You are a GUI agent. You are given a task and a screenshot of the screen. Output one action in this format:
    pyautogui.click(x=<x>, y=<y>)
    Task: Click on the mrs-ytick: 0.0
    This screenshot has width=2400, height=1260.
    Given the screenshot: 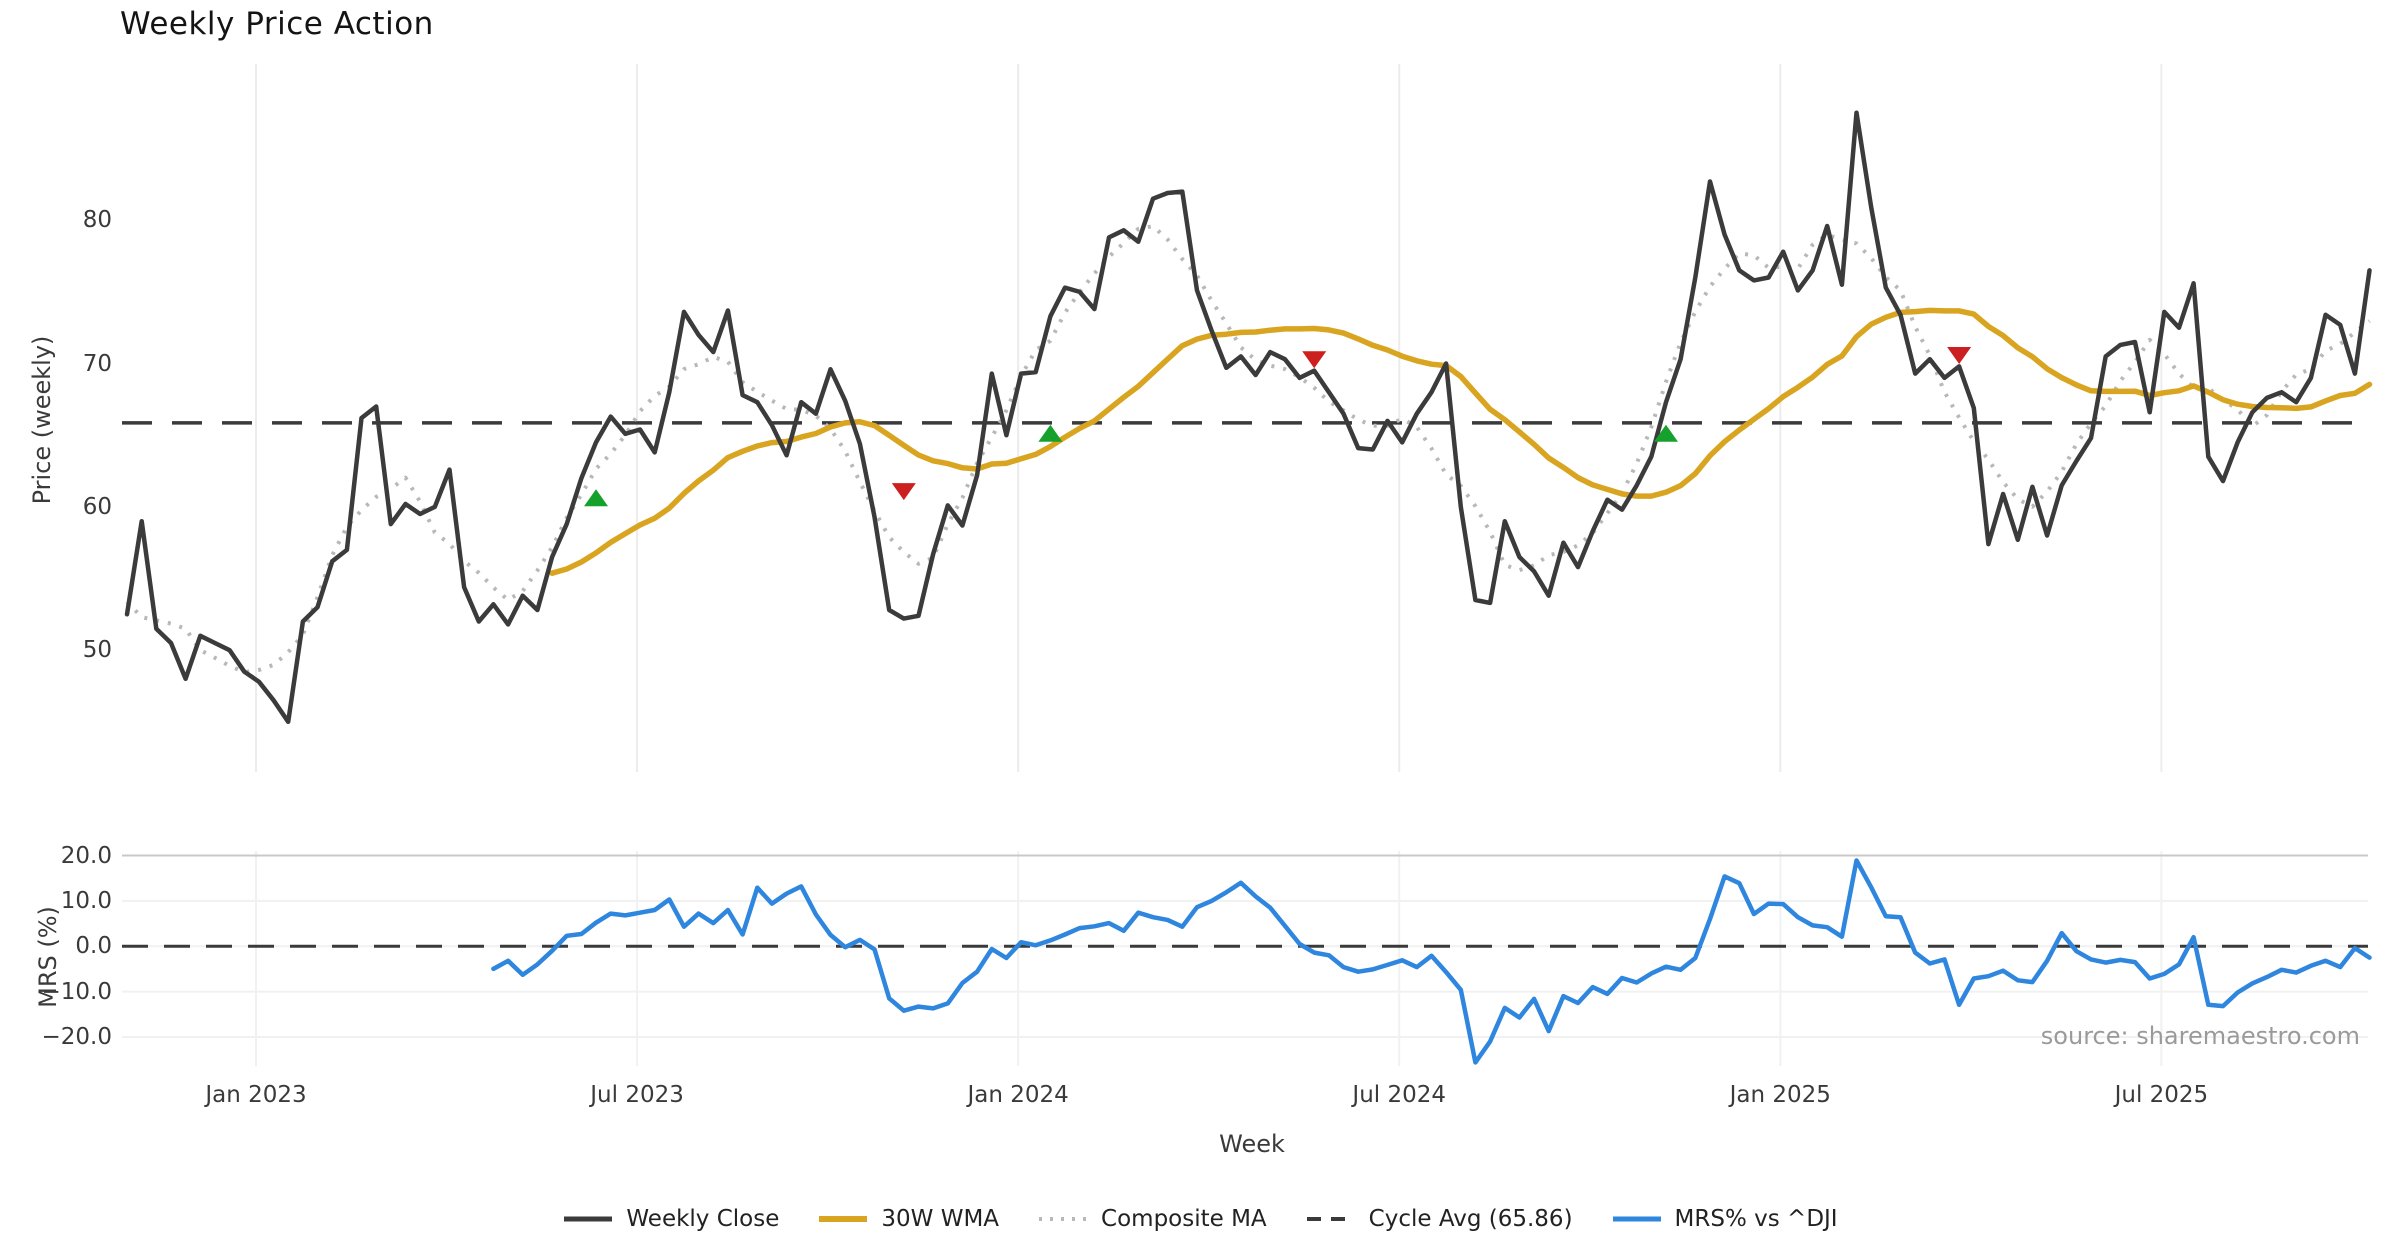 What is the action you would take?
    pyautogui.click(x=93, y=946)
    